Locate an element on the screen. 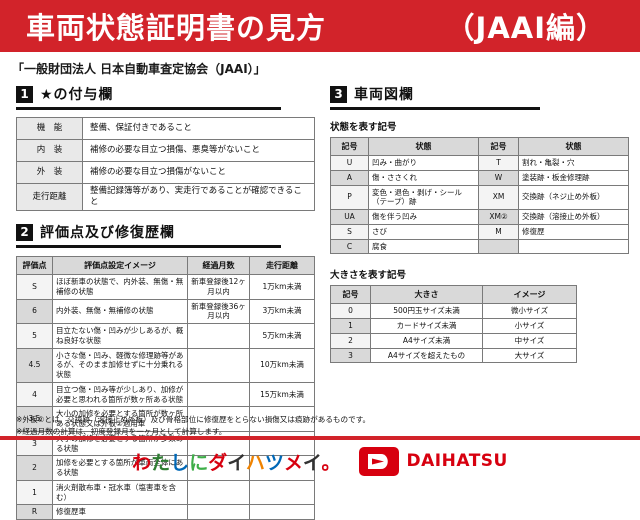 The width and height of the screenshot is (640, 520). table-cell: 整備、保証付きであること is located at coordinates (198, 128).